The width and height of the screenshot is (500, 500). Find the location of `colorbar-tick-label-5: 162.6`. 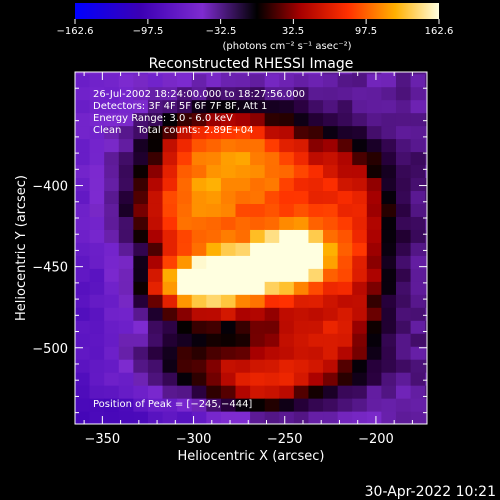

colorbar-tick-label-5: 162.6 is located at coordinates (439, 31).